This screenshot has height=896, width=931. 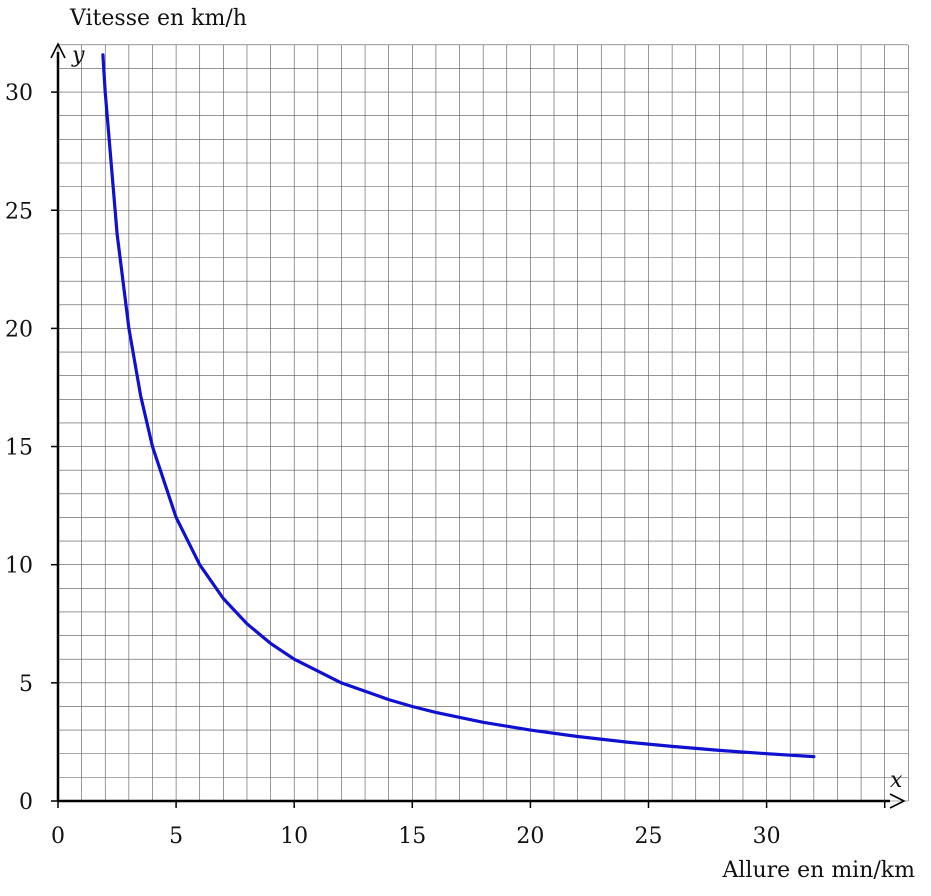 I want to click on x-tick-label: 20, so click(x=530, y=836).